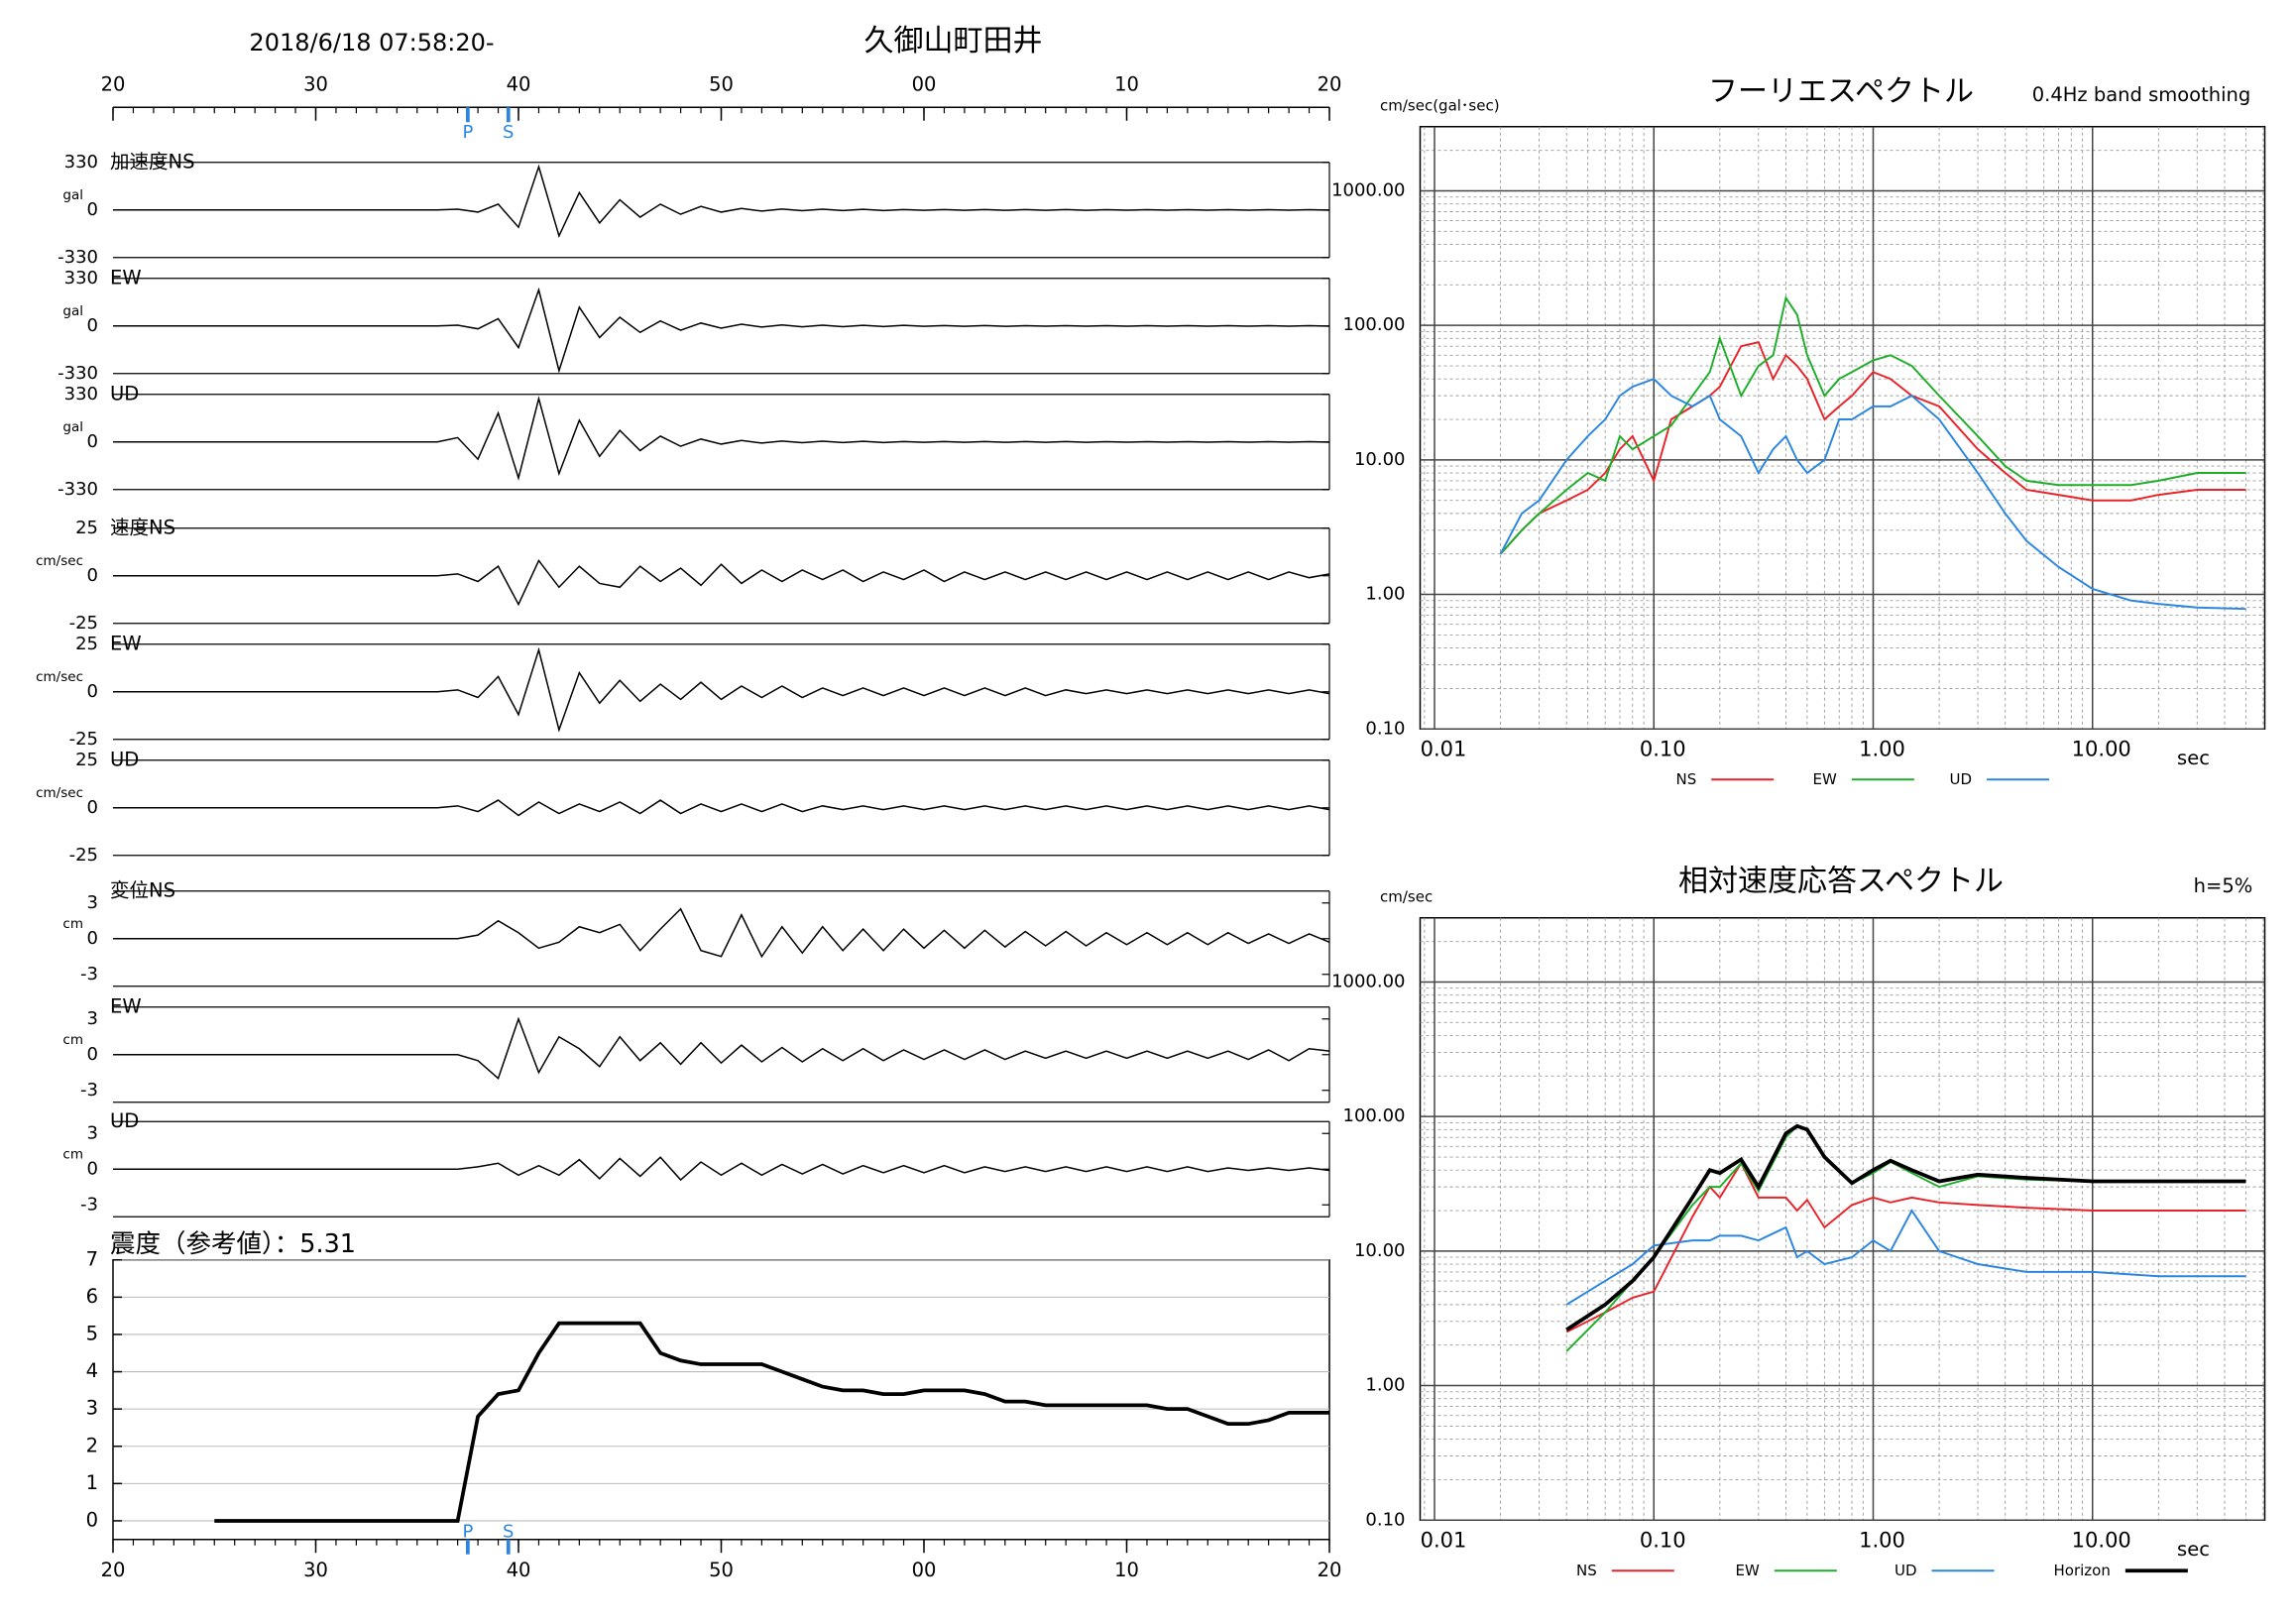 Image resolution: width=2296 pixels, height=1623 pixels. I want to click on y-tick-label: 7, so click(92, 1258).